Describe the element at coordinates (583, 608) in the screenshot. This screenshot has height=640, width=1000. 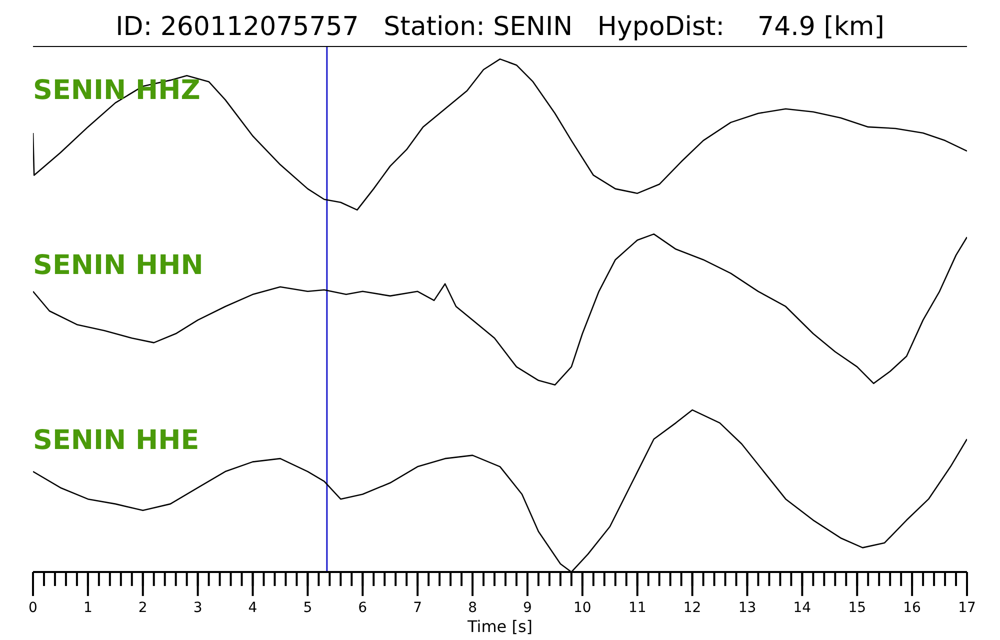
I see `x-tick-label: 10` at that location.